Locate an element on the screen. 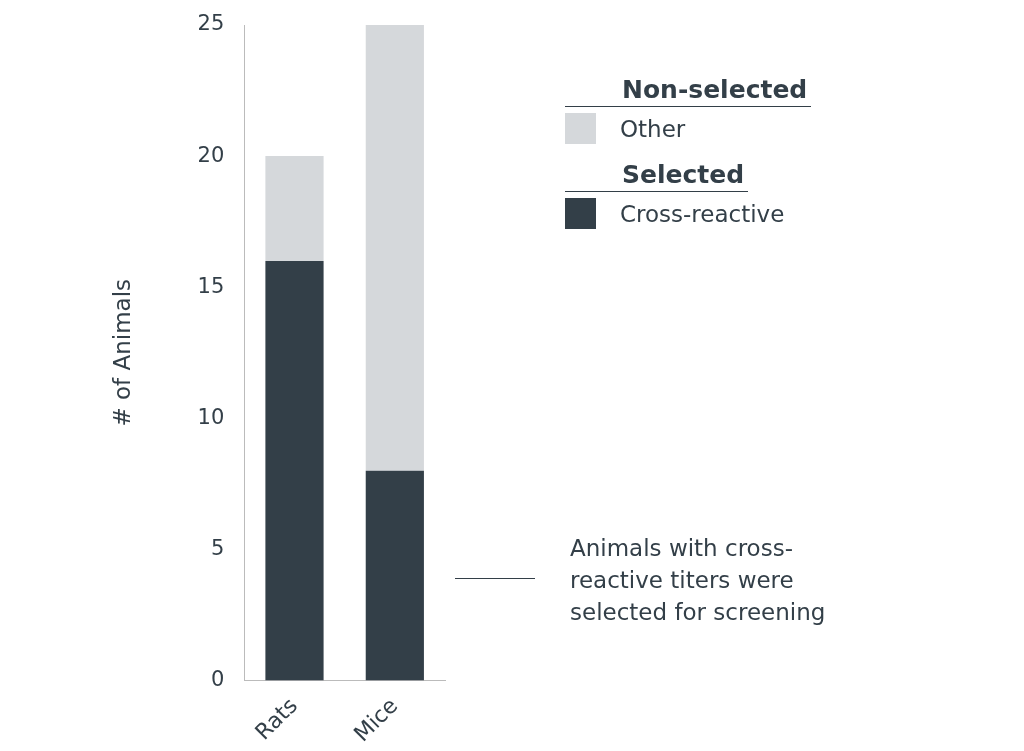  y-tick-label: 5 is located at coordinates (217, 547).